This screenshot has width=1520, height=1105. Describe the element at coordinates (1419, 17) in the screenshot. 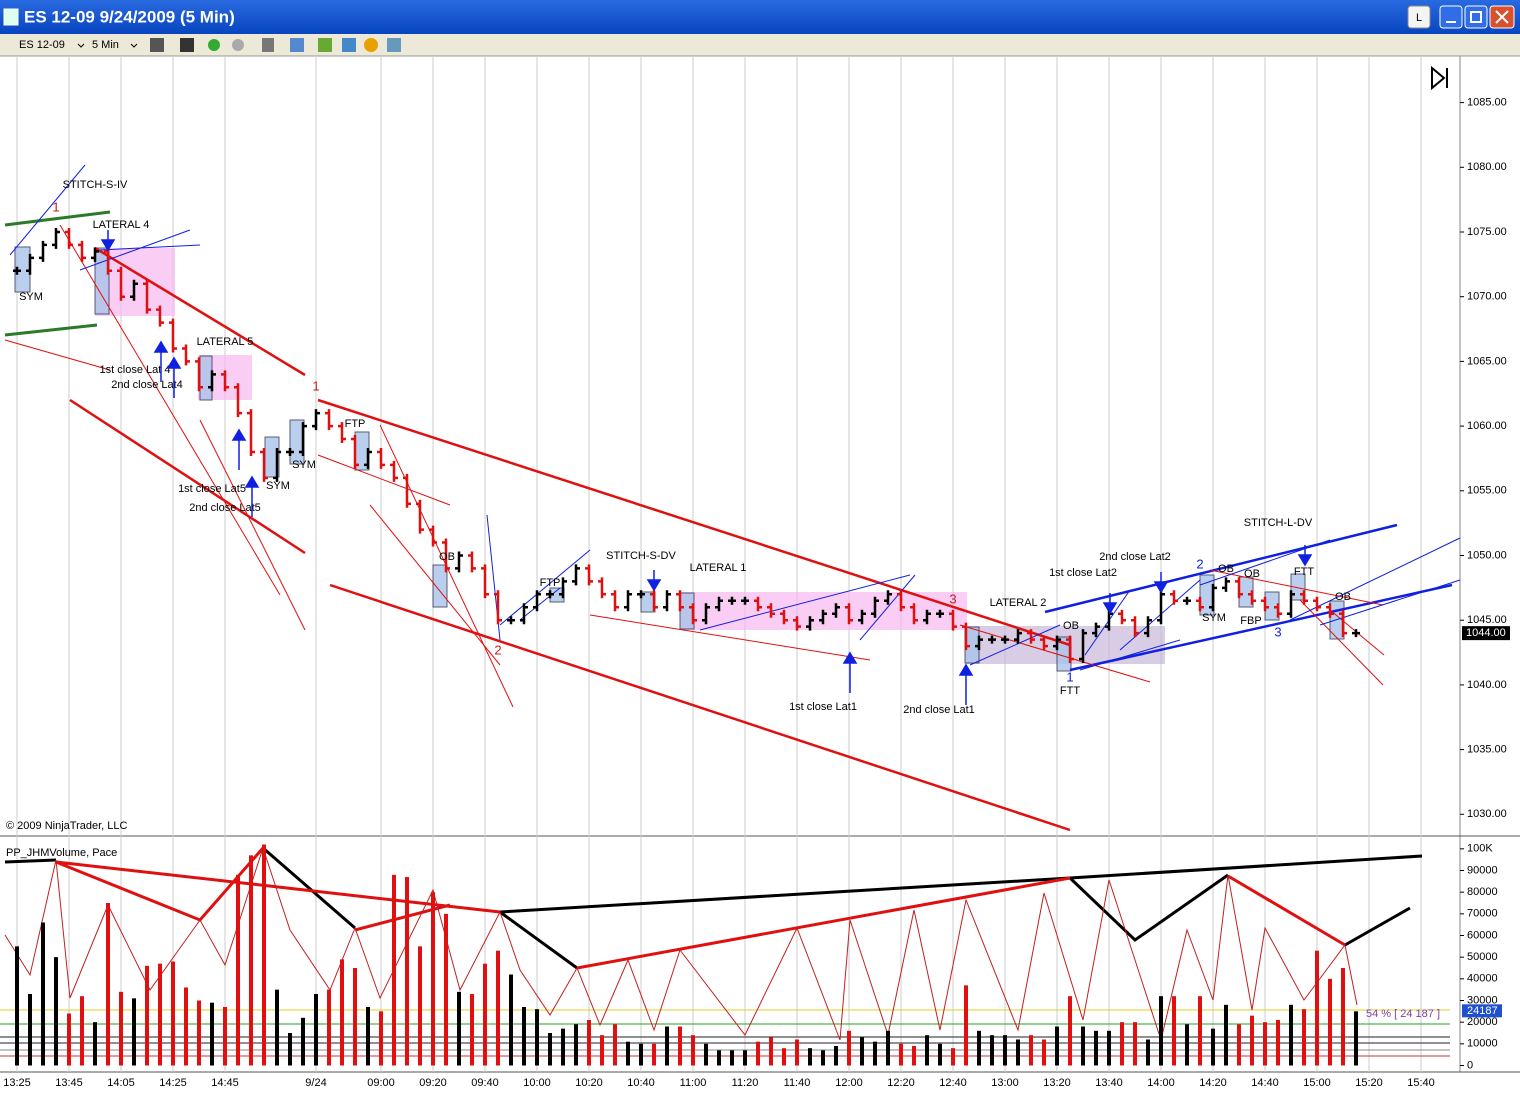

I see `button-l` at that location.